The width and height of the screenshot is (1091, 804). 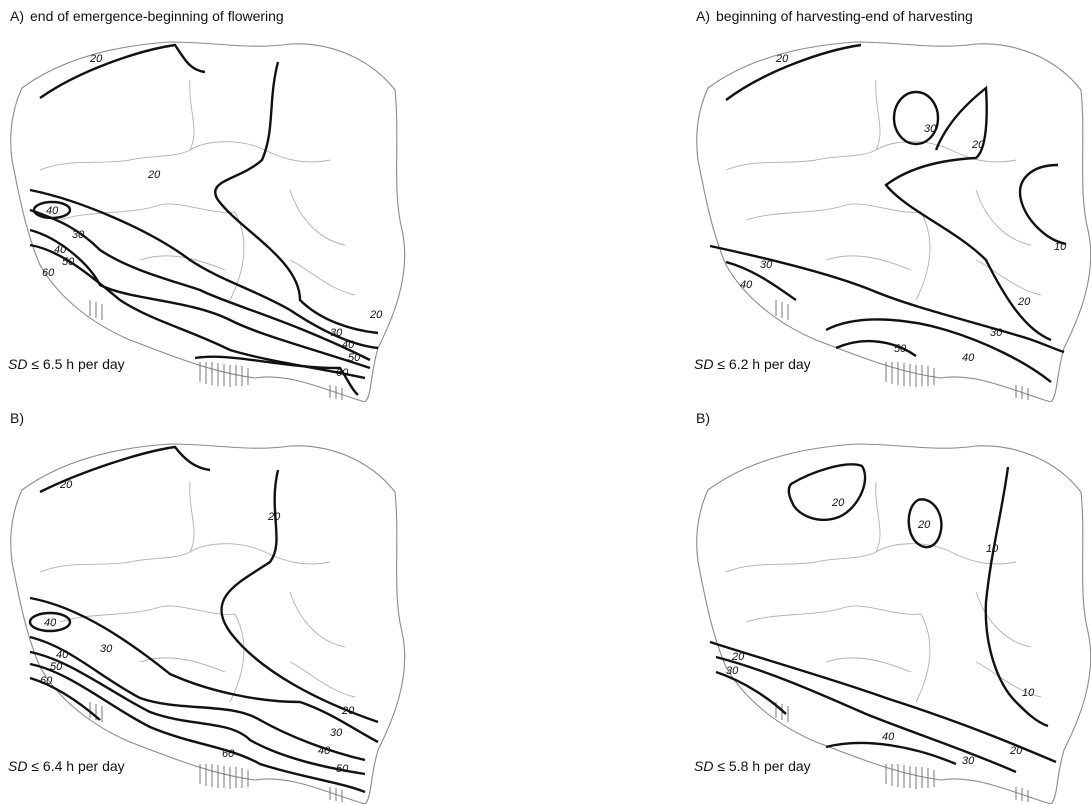 I want to click on isoline-labels: 20 20 10 20 30 10 20 40 30, so click(x=880, y=632).